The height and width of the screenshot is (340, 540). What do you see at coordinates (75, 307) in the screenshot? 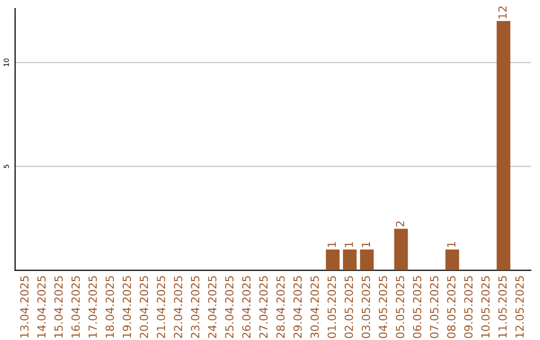
I see `x-tick-label: 16.04.2025` at bounding box center [75, 307].